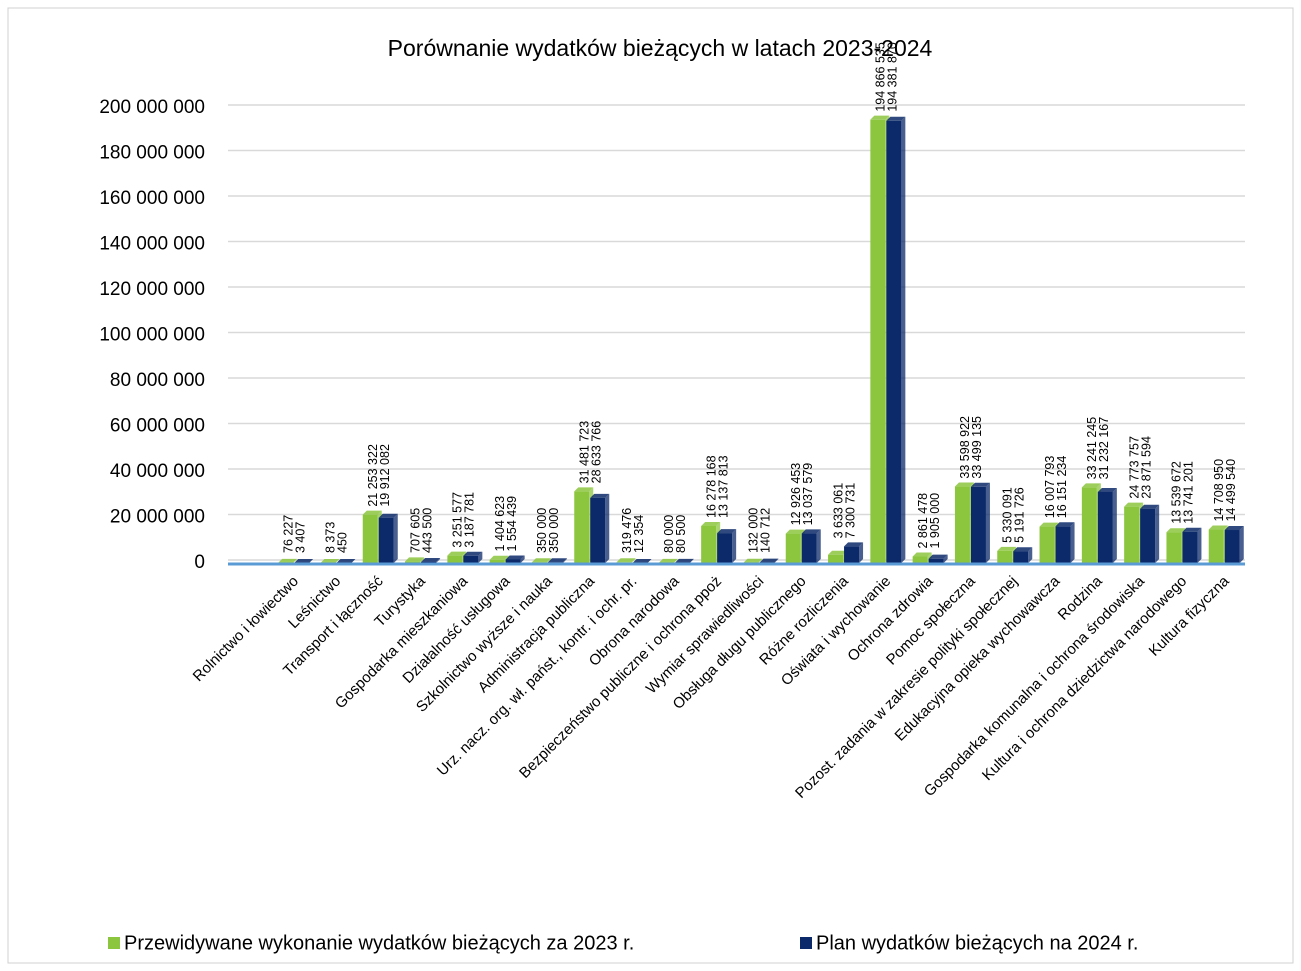  What do you see at coordinates (977, 943) in the screenshot?
I see `legend-label: Plan wydatków bieżących na 2024 r.` at bounding box center [977, 943].